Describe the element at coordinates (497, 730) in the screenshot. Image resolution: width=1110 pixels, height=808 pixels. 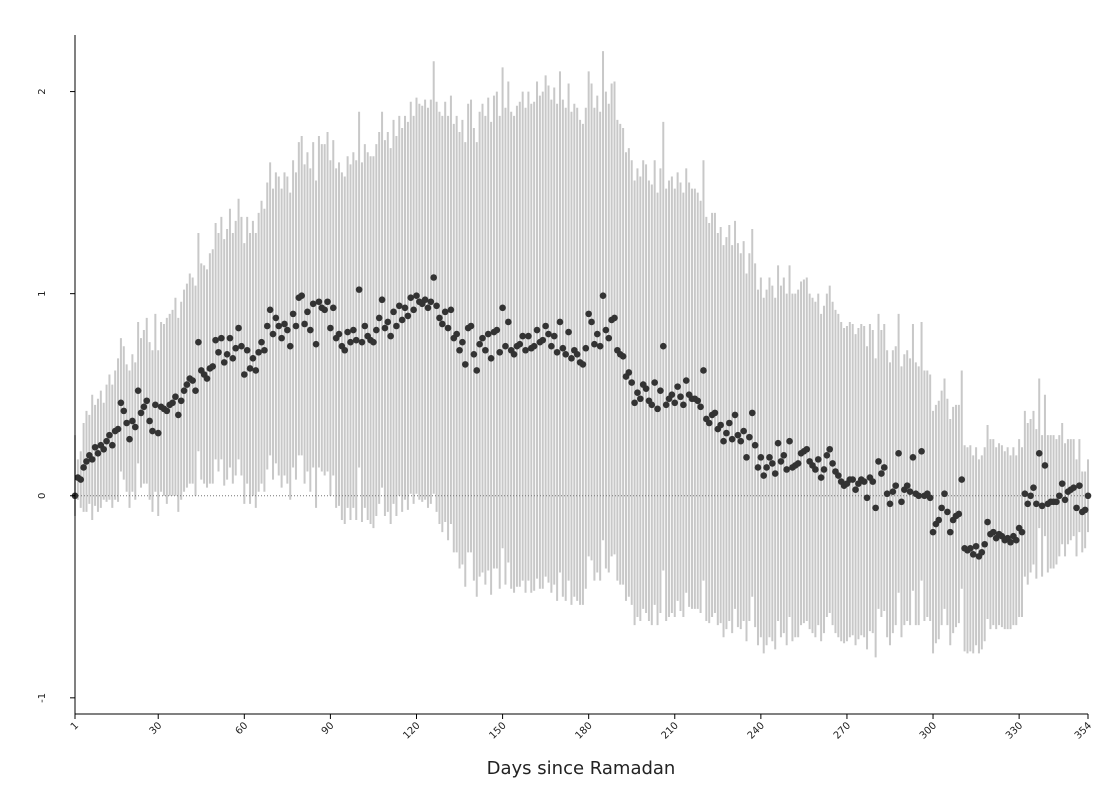
I see `x-tick-label: 150` at that location.